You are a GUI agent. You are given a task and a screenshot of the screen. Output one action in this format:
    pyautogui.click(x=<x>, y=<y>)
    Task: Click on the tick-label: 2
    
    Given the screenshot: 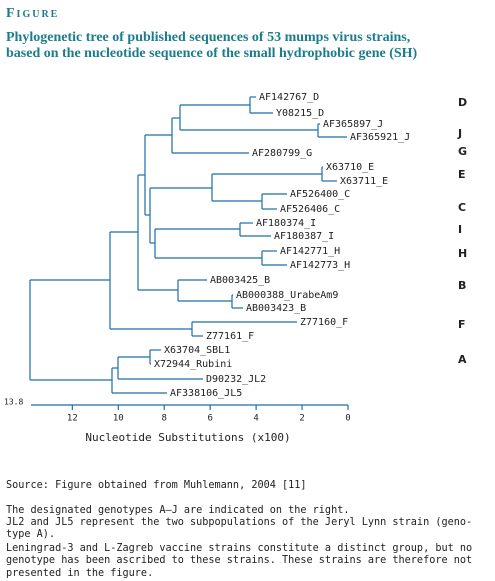 What is the action you would take?
    pyautogui.click(x=301, y=419)
    